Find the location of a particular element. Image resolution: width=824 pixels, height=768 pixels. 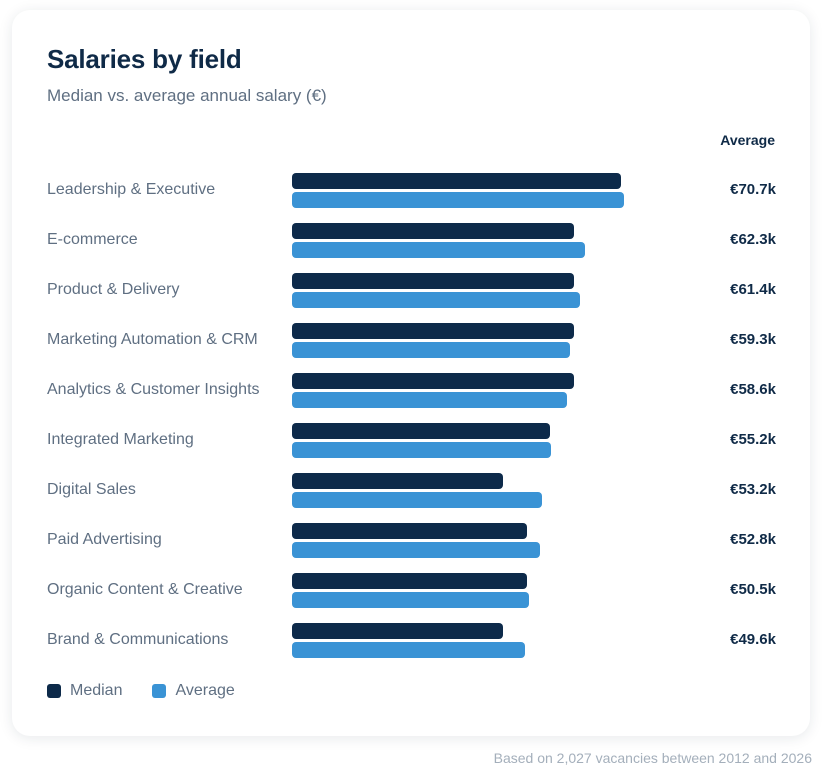

chart-row: Marketing Automation & CRM €59.3k is located at coordinates (411, 340).